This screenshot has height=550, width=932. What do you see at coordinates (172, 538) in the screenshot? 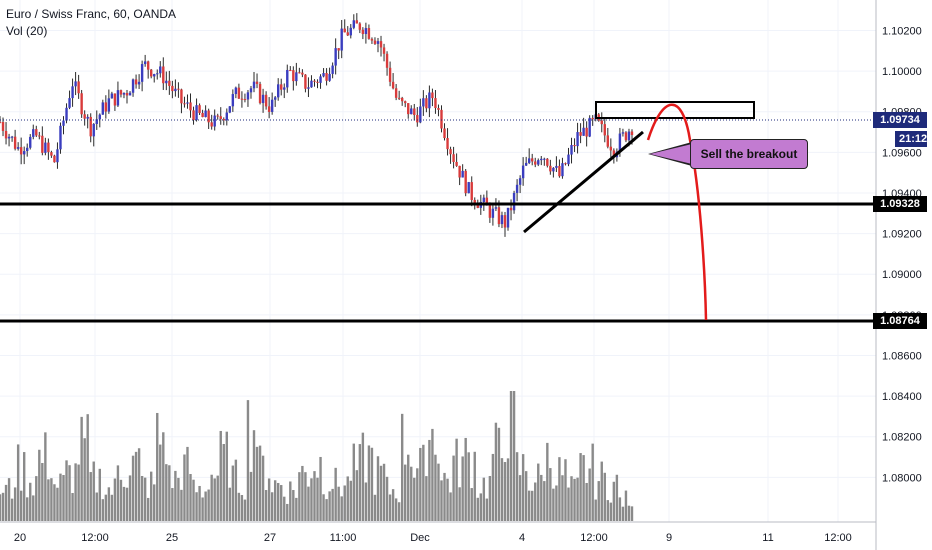
I see `time-tick-label: 25` at bounding box center [172, 538].